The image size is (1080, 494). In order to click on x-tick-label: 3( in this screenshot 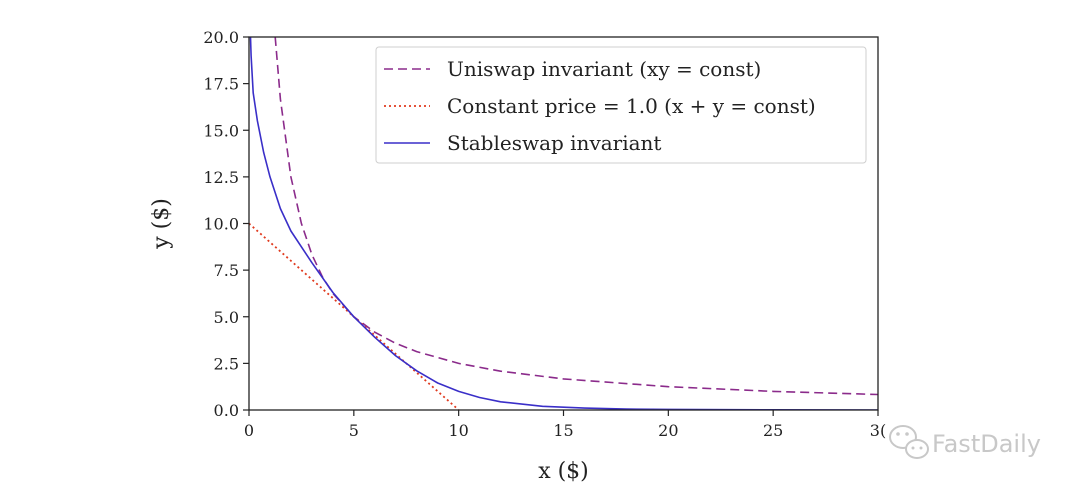, I will do `click(878, 430)`.